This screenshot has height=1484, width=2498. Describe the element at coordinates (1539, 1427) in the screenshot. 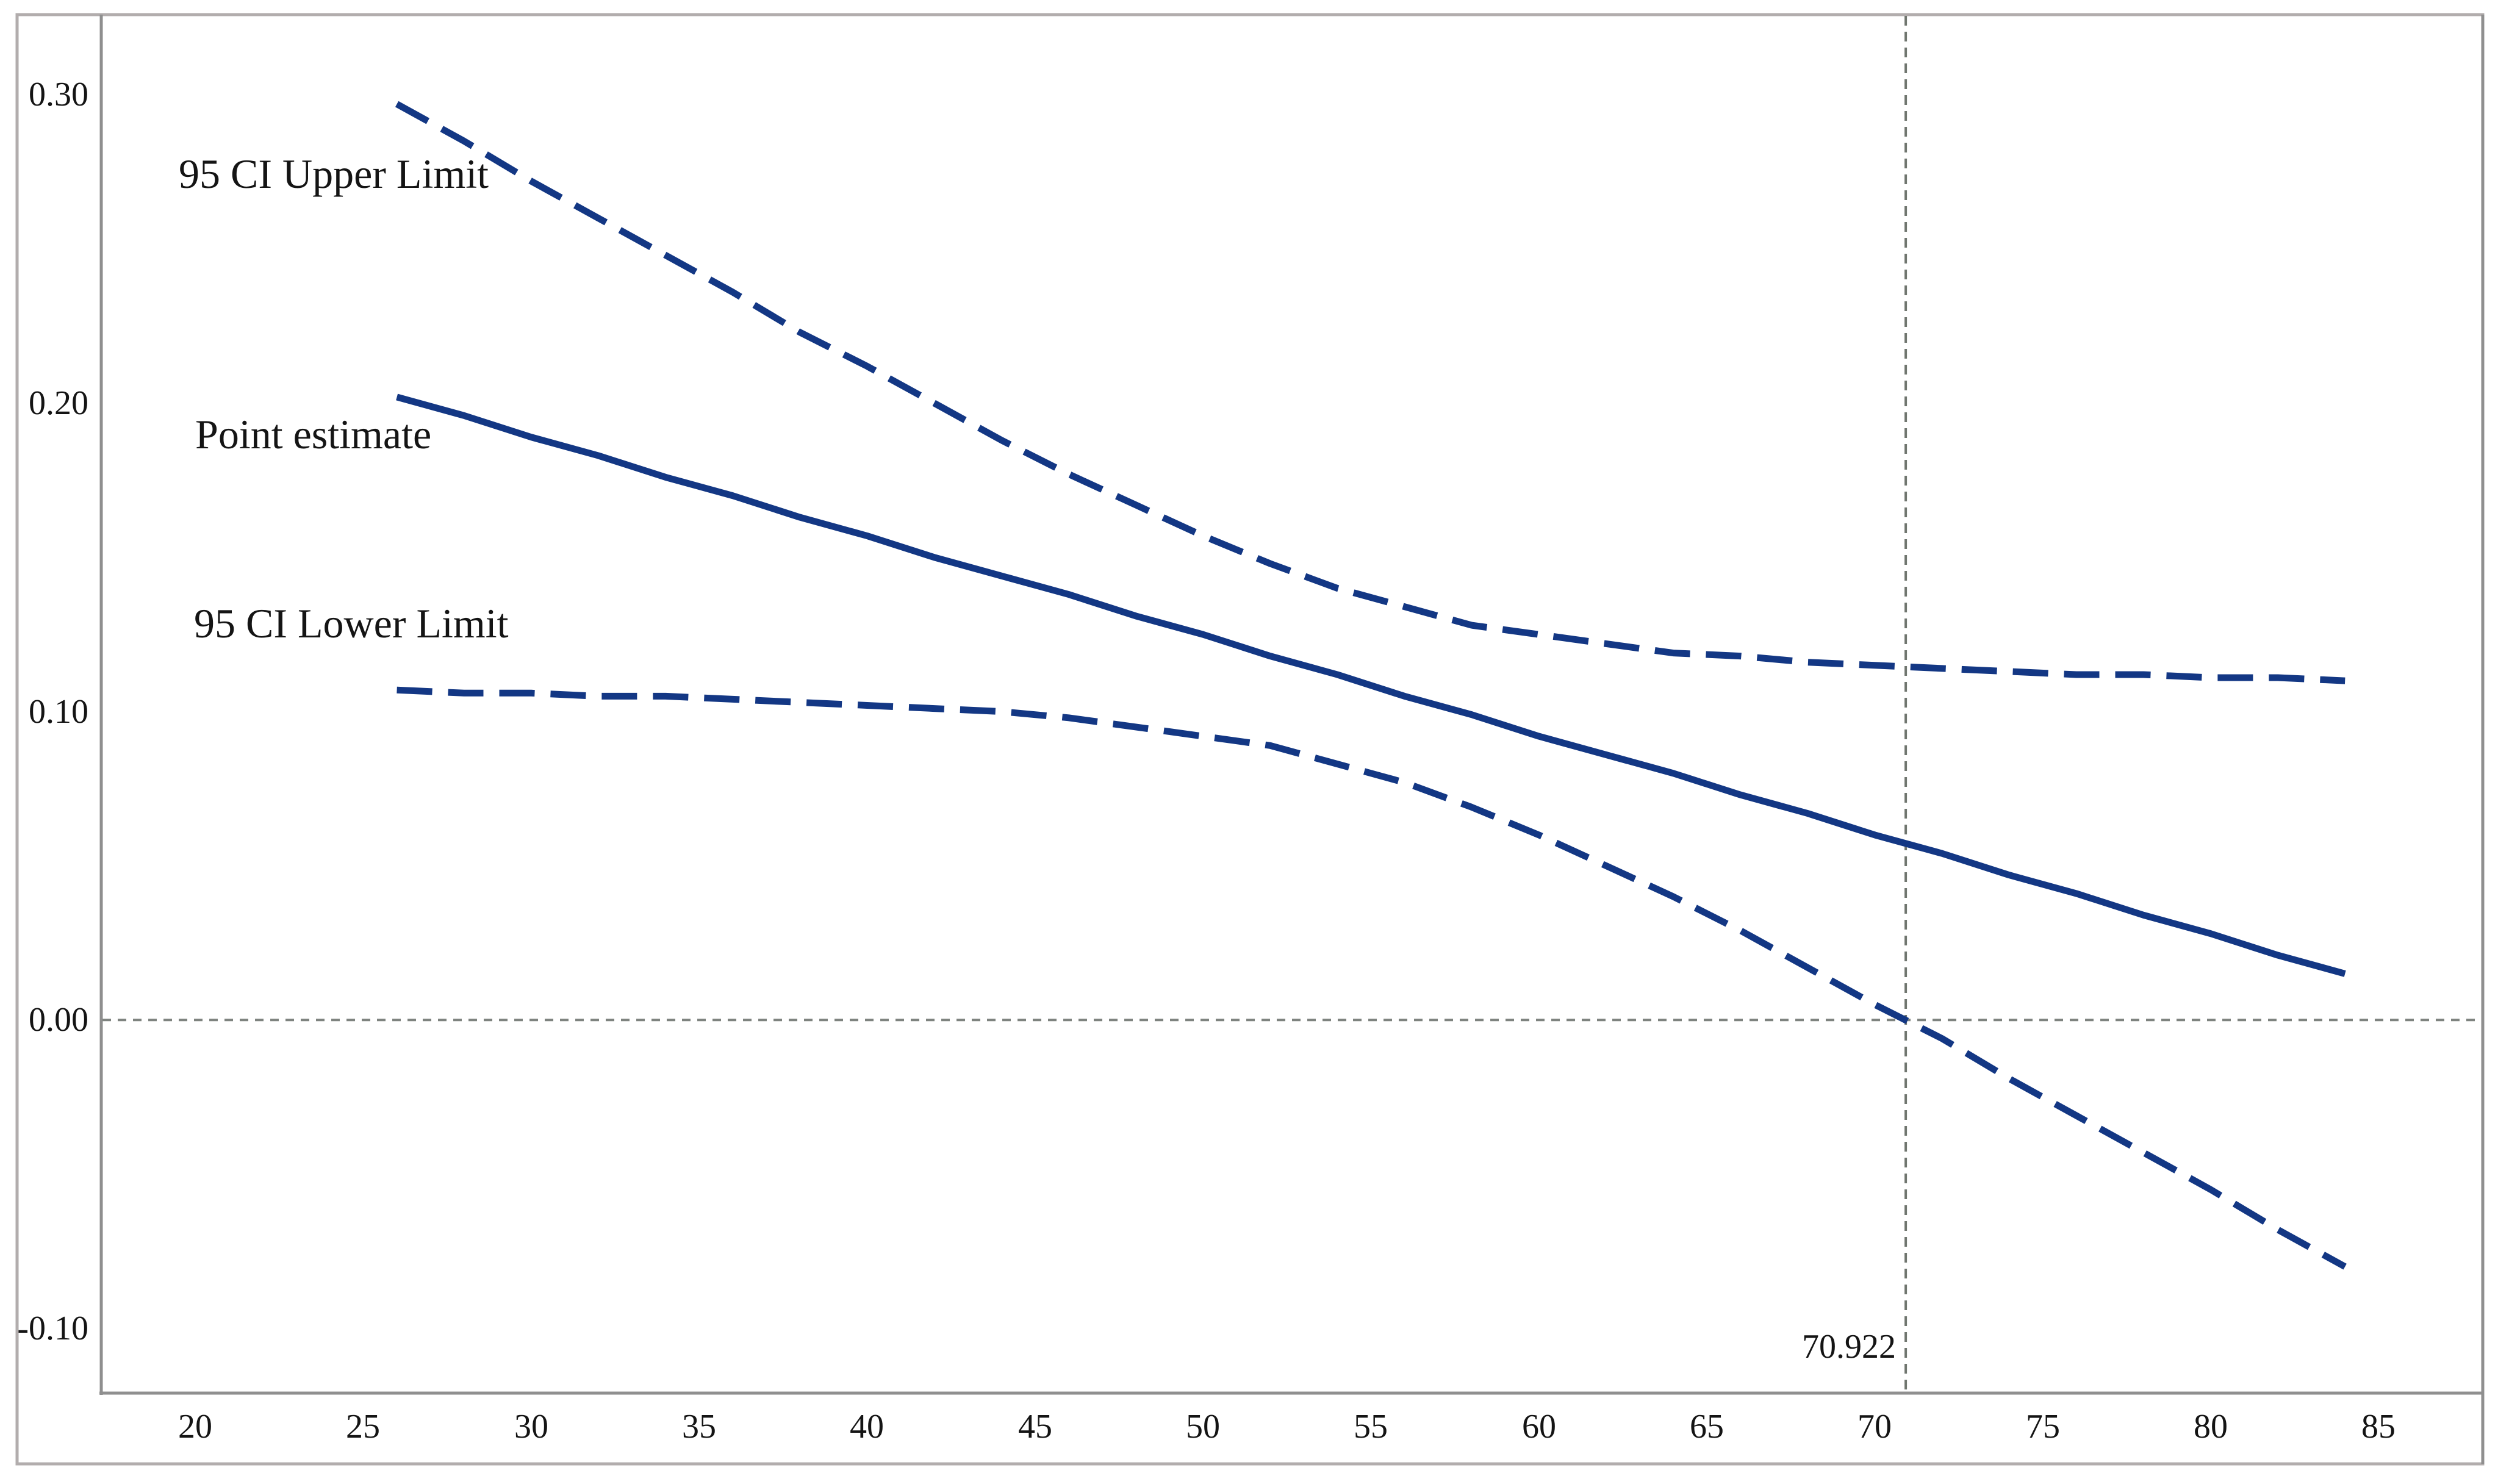

I see `x-tick-label: 60` at that location.